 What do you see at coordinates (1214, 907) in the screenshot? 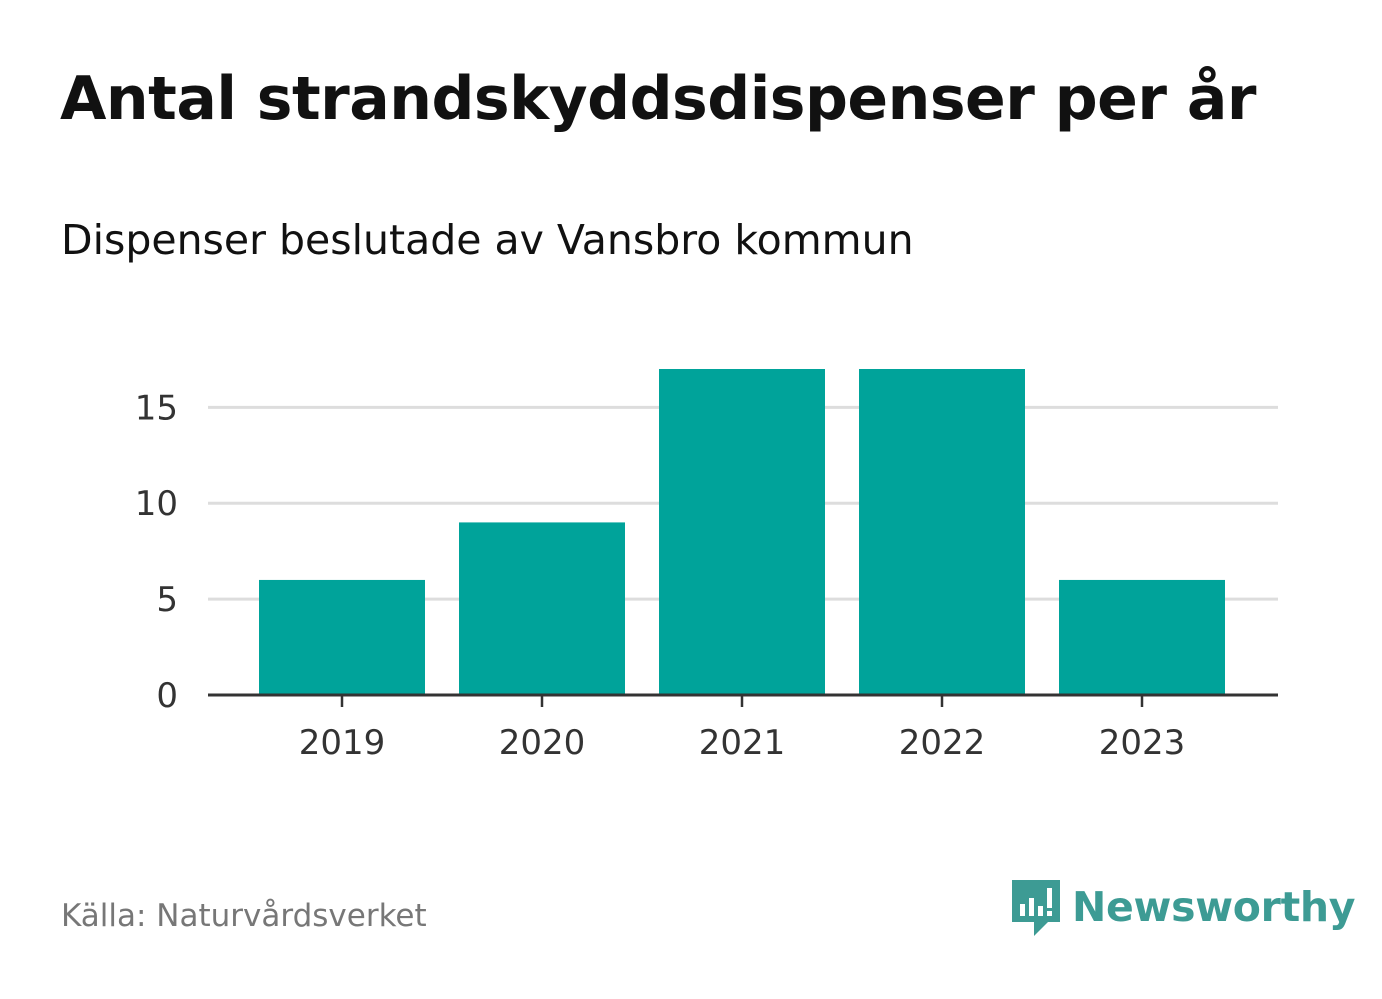
I see `brand-name: Newsworthy` at bounding box center [1214, 907].